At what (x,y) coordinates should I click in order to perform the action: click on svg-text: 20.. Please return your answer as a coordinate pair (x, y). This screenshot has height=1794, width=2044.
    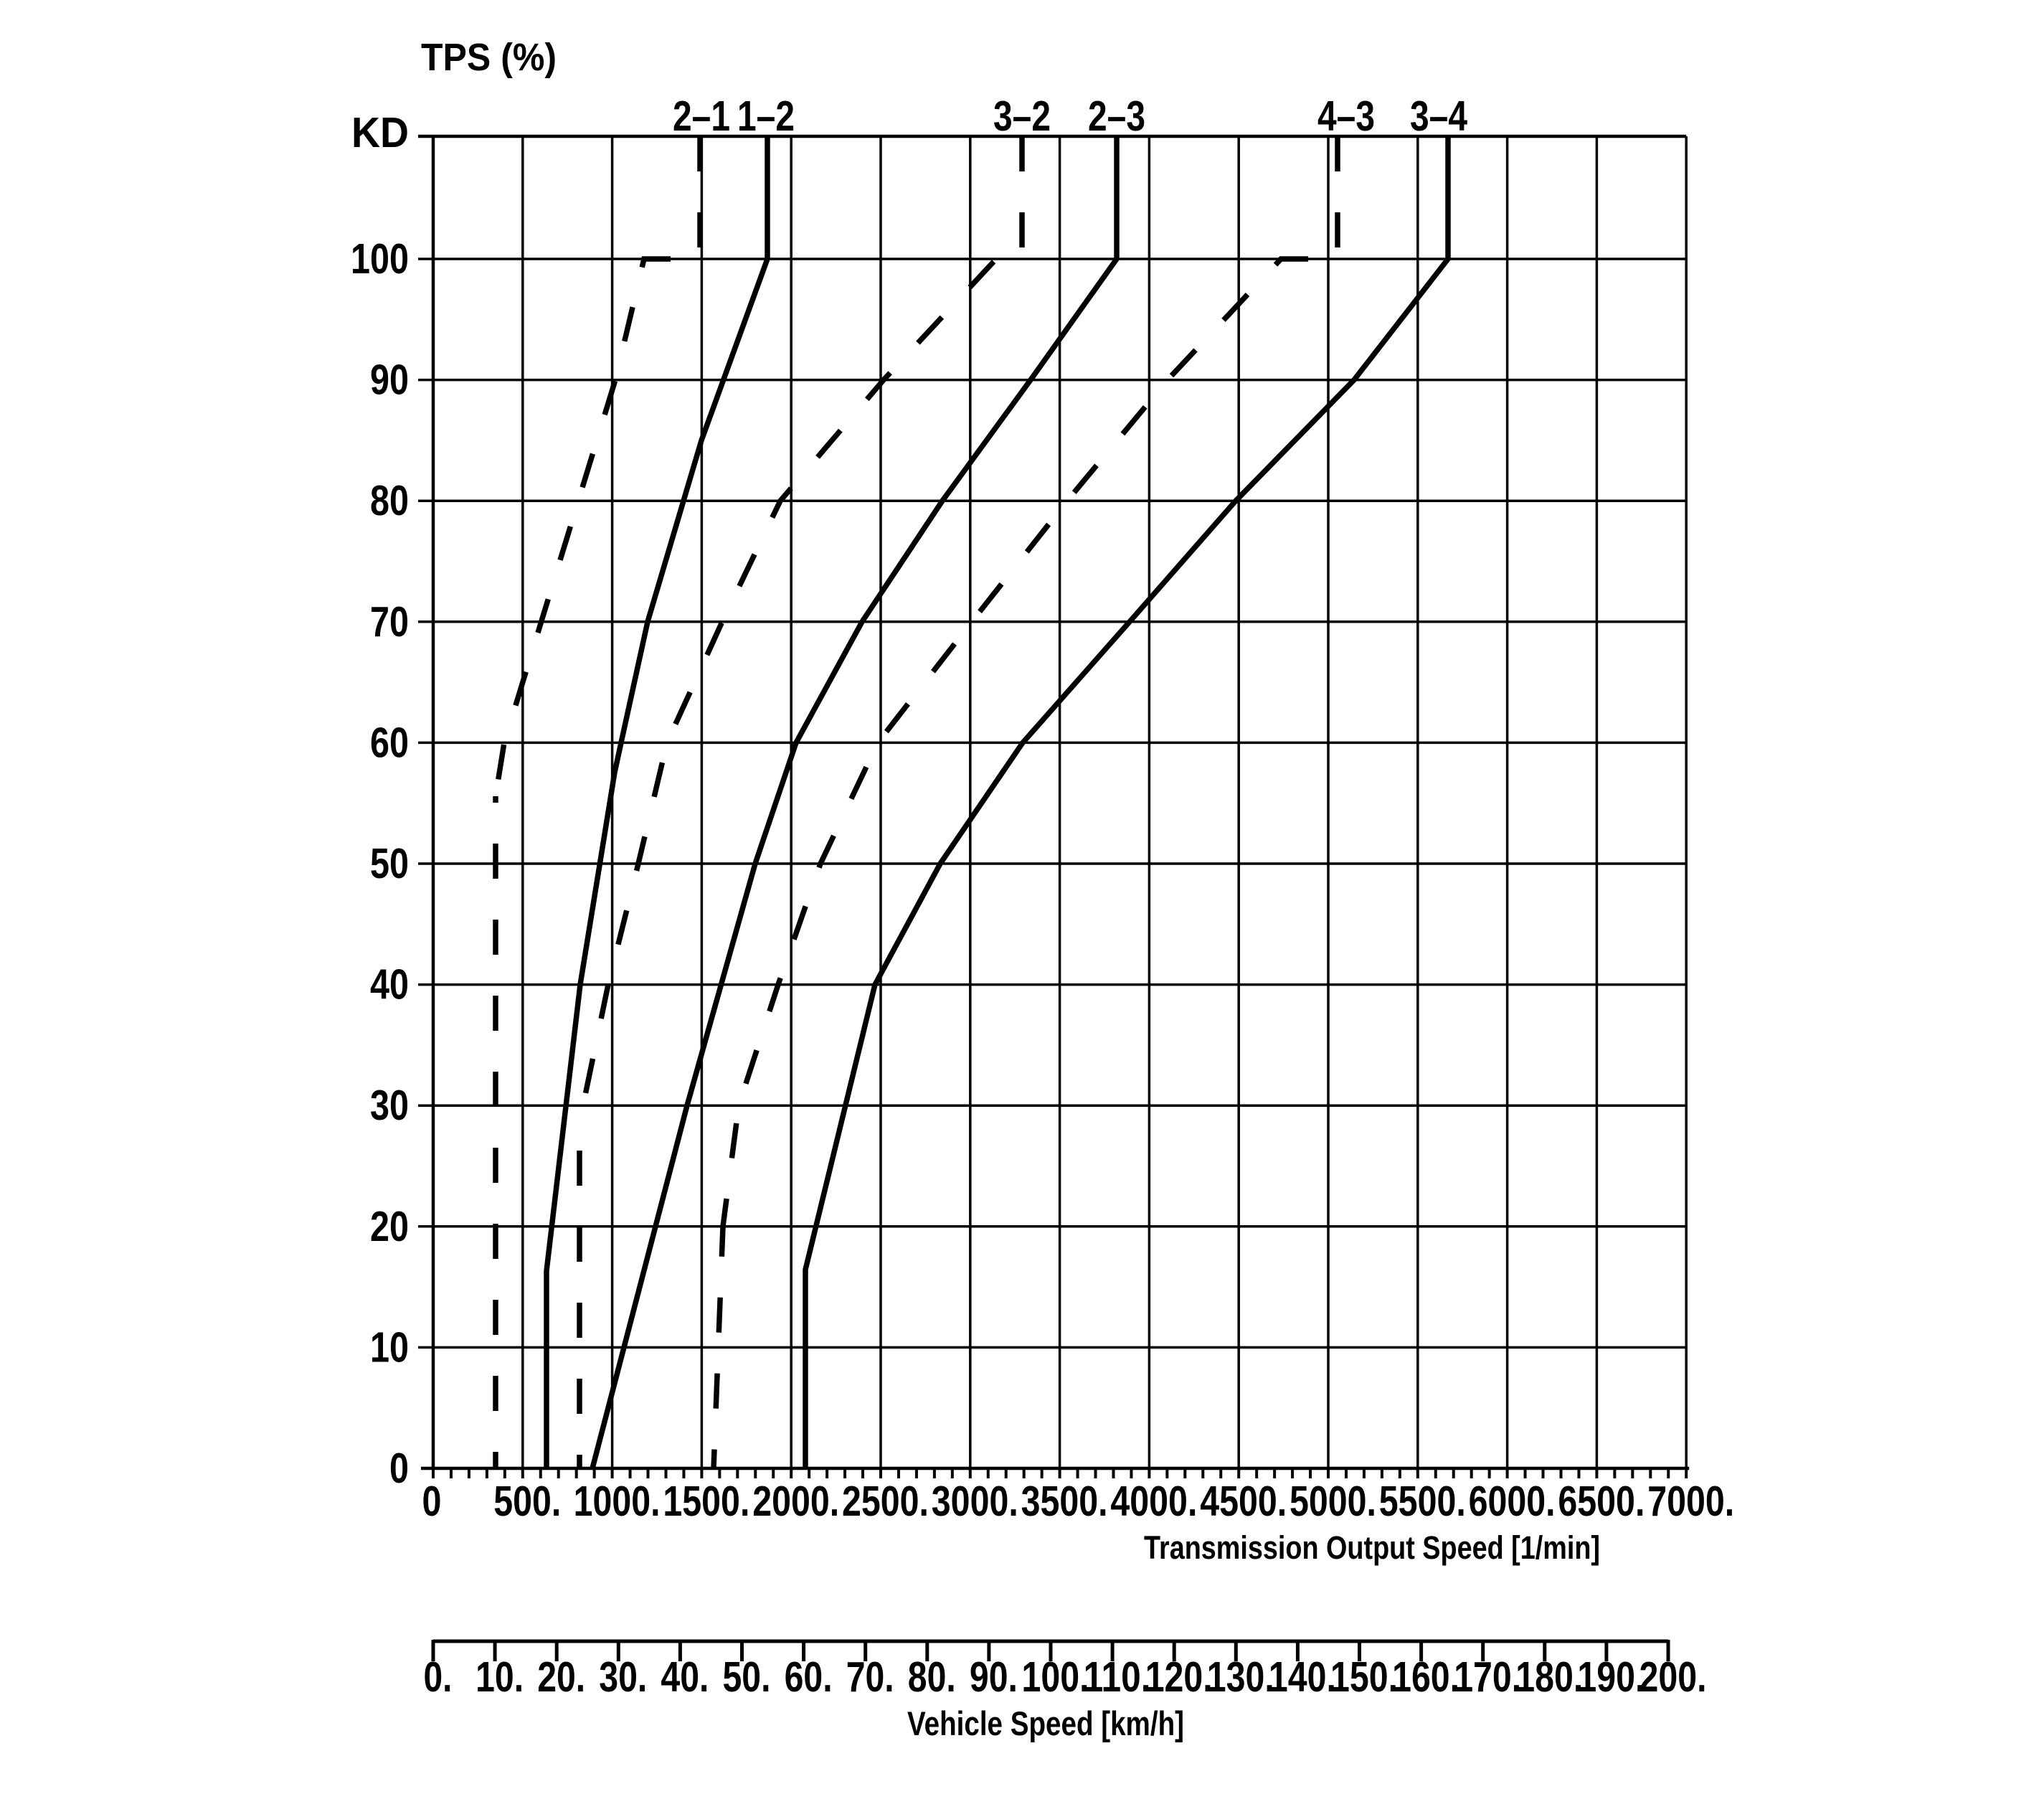
    Looking at the image, I should click on (561, 1677).